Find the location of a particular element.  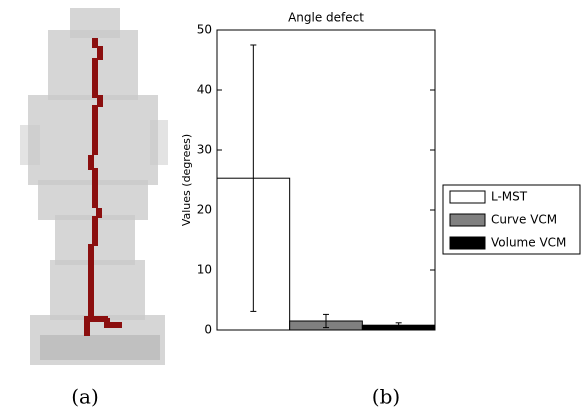

legend-label: Volume VCM is located at coordinates (528, 243).